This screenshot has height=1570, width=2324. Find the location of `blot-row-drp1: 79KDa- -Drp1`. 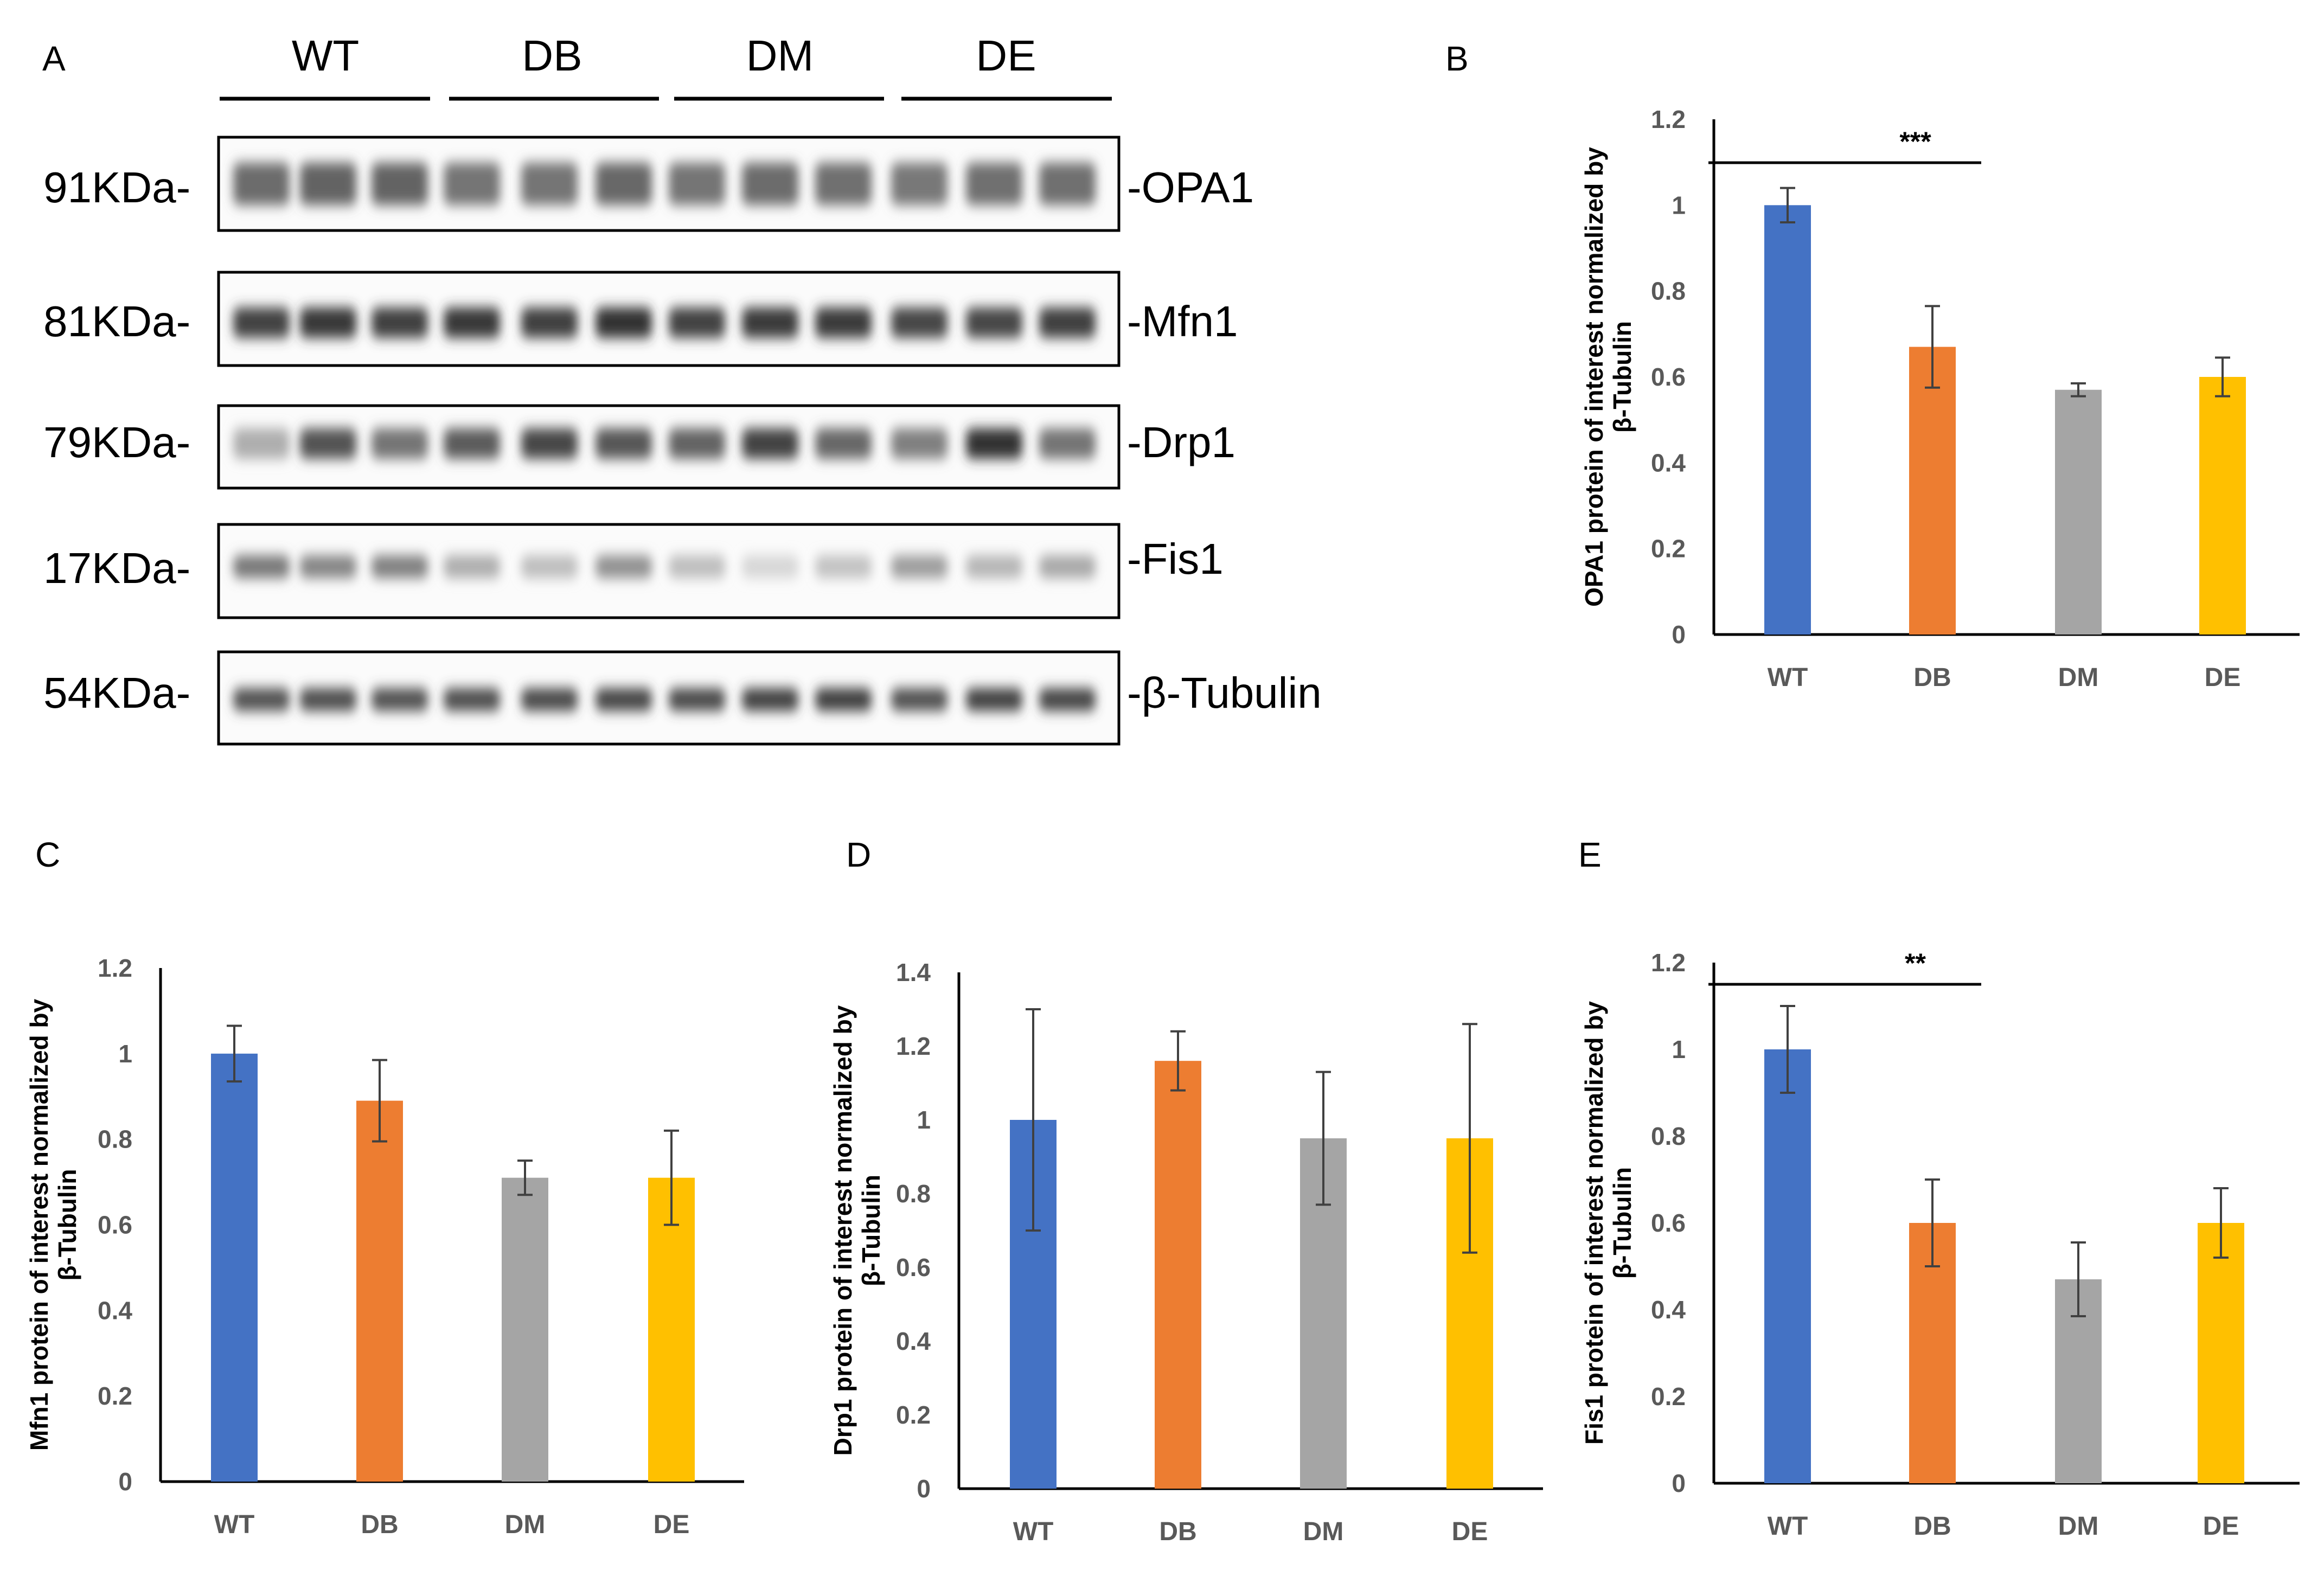

blot-row-drp1: 79KDa- -Drp1 is located at coordinates (639, 447).